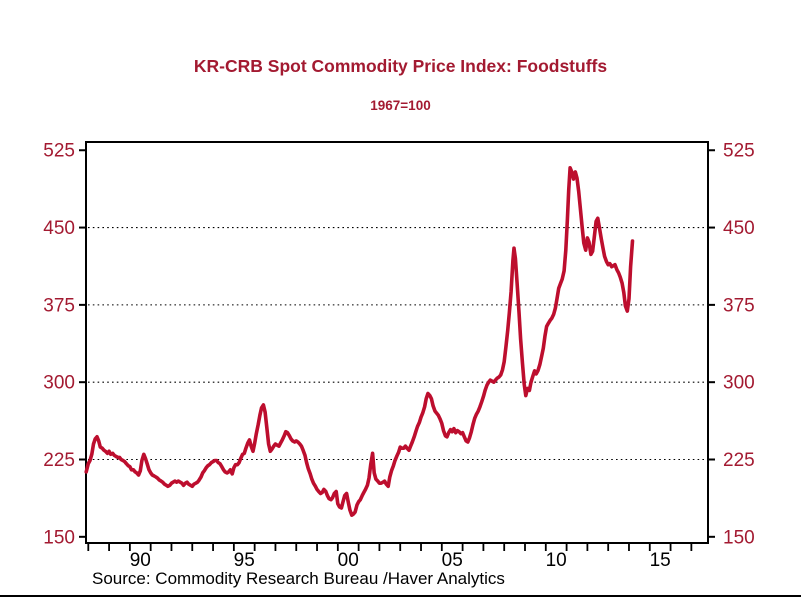  I want to click on y-tick-label-left: 375, so click(59, 305).